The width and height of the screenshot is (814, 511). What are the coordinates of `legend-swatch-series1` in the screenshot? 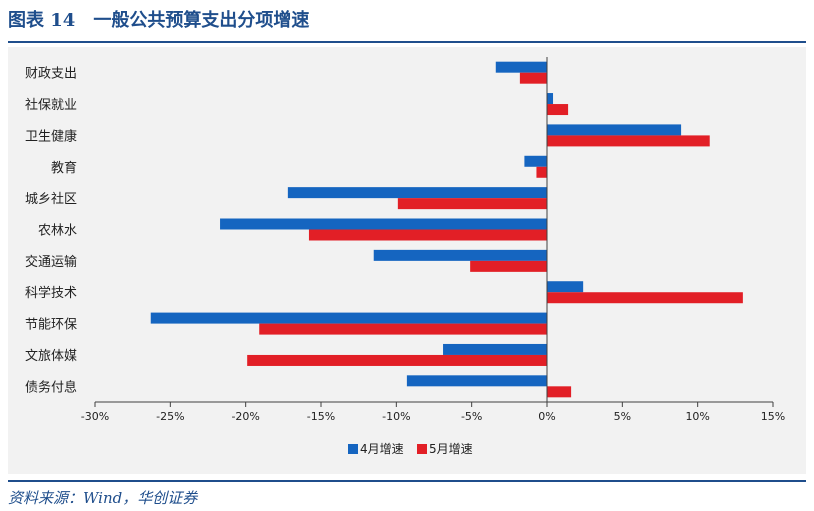 It's located at (353, 449).